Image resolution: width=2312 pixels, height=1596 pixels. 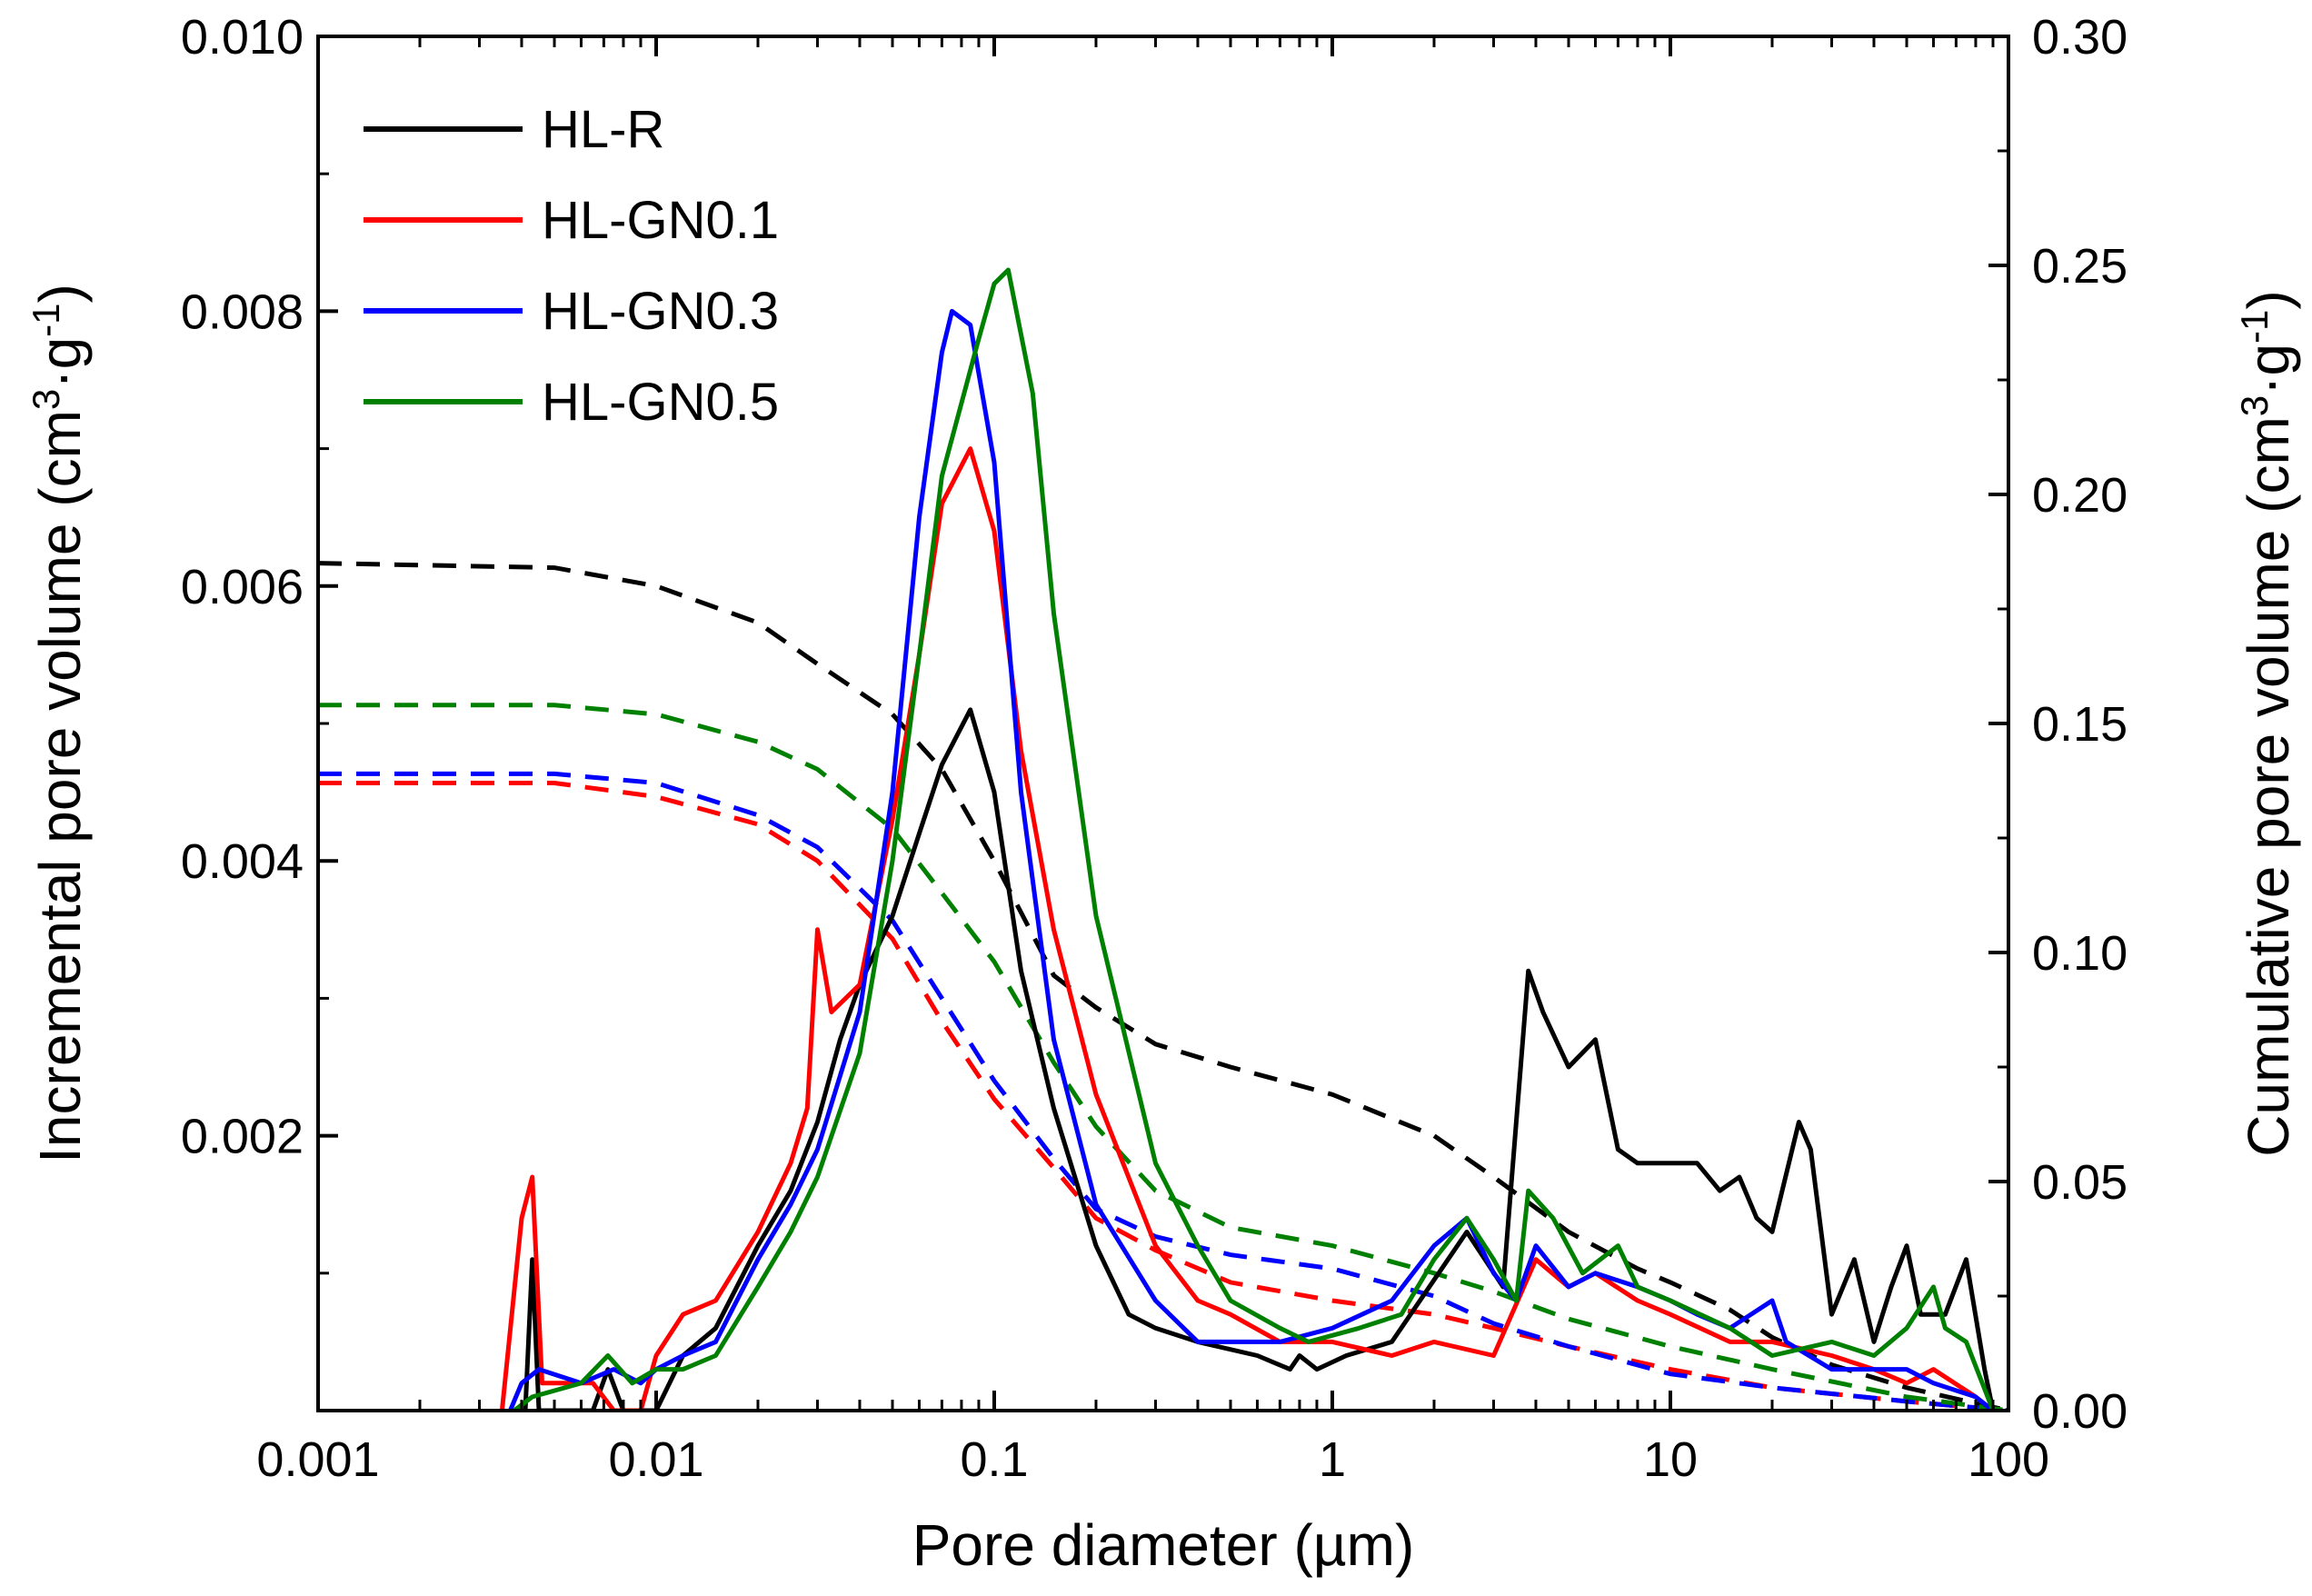 What do you see at coordinates (571, 266) in the screenshot?
I see `legend: HL-R HL-GN0.1 HL-GN0.3 HL-GN0.5` at bounding box center [571, 266].